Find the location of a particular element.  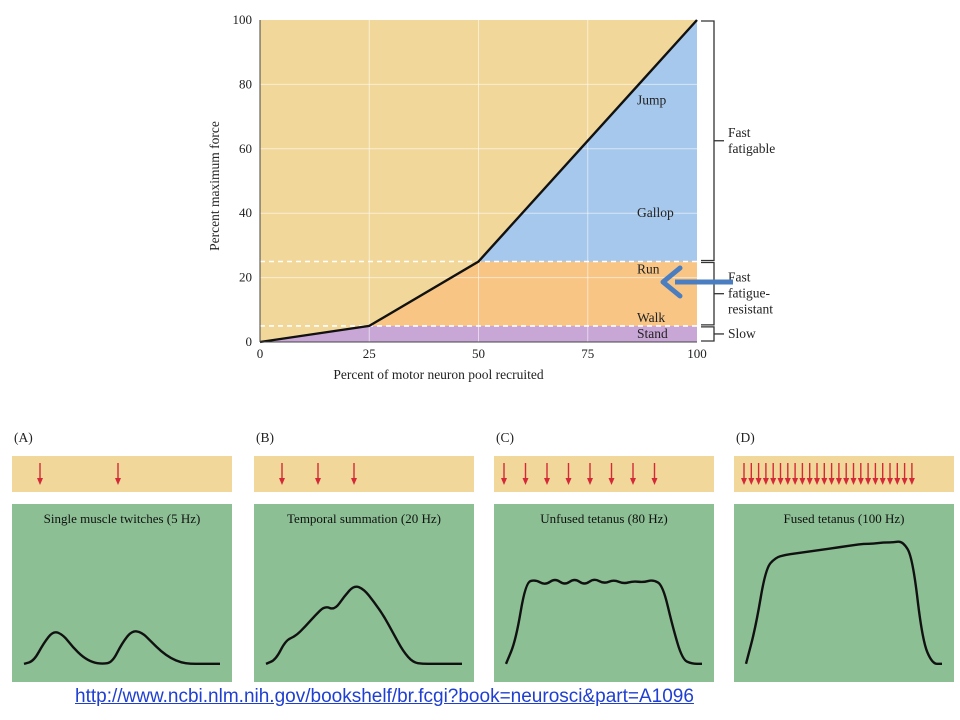

unit-label-line: fatigue- is located at coordinates (749, 293).